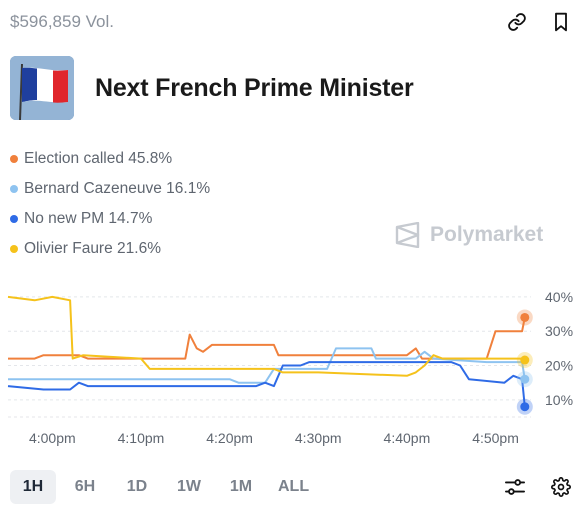 This screenshot has width=583, height=511. I want to click on time-range-selector: 1H 6H 1D 1W 1M ALL, so click(163, 487).